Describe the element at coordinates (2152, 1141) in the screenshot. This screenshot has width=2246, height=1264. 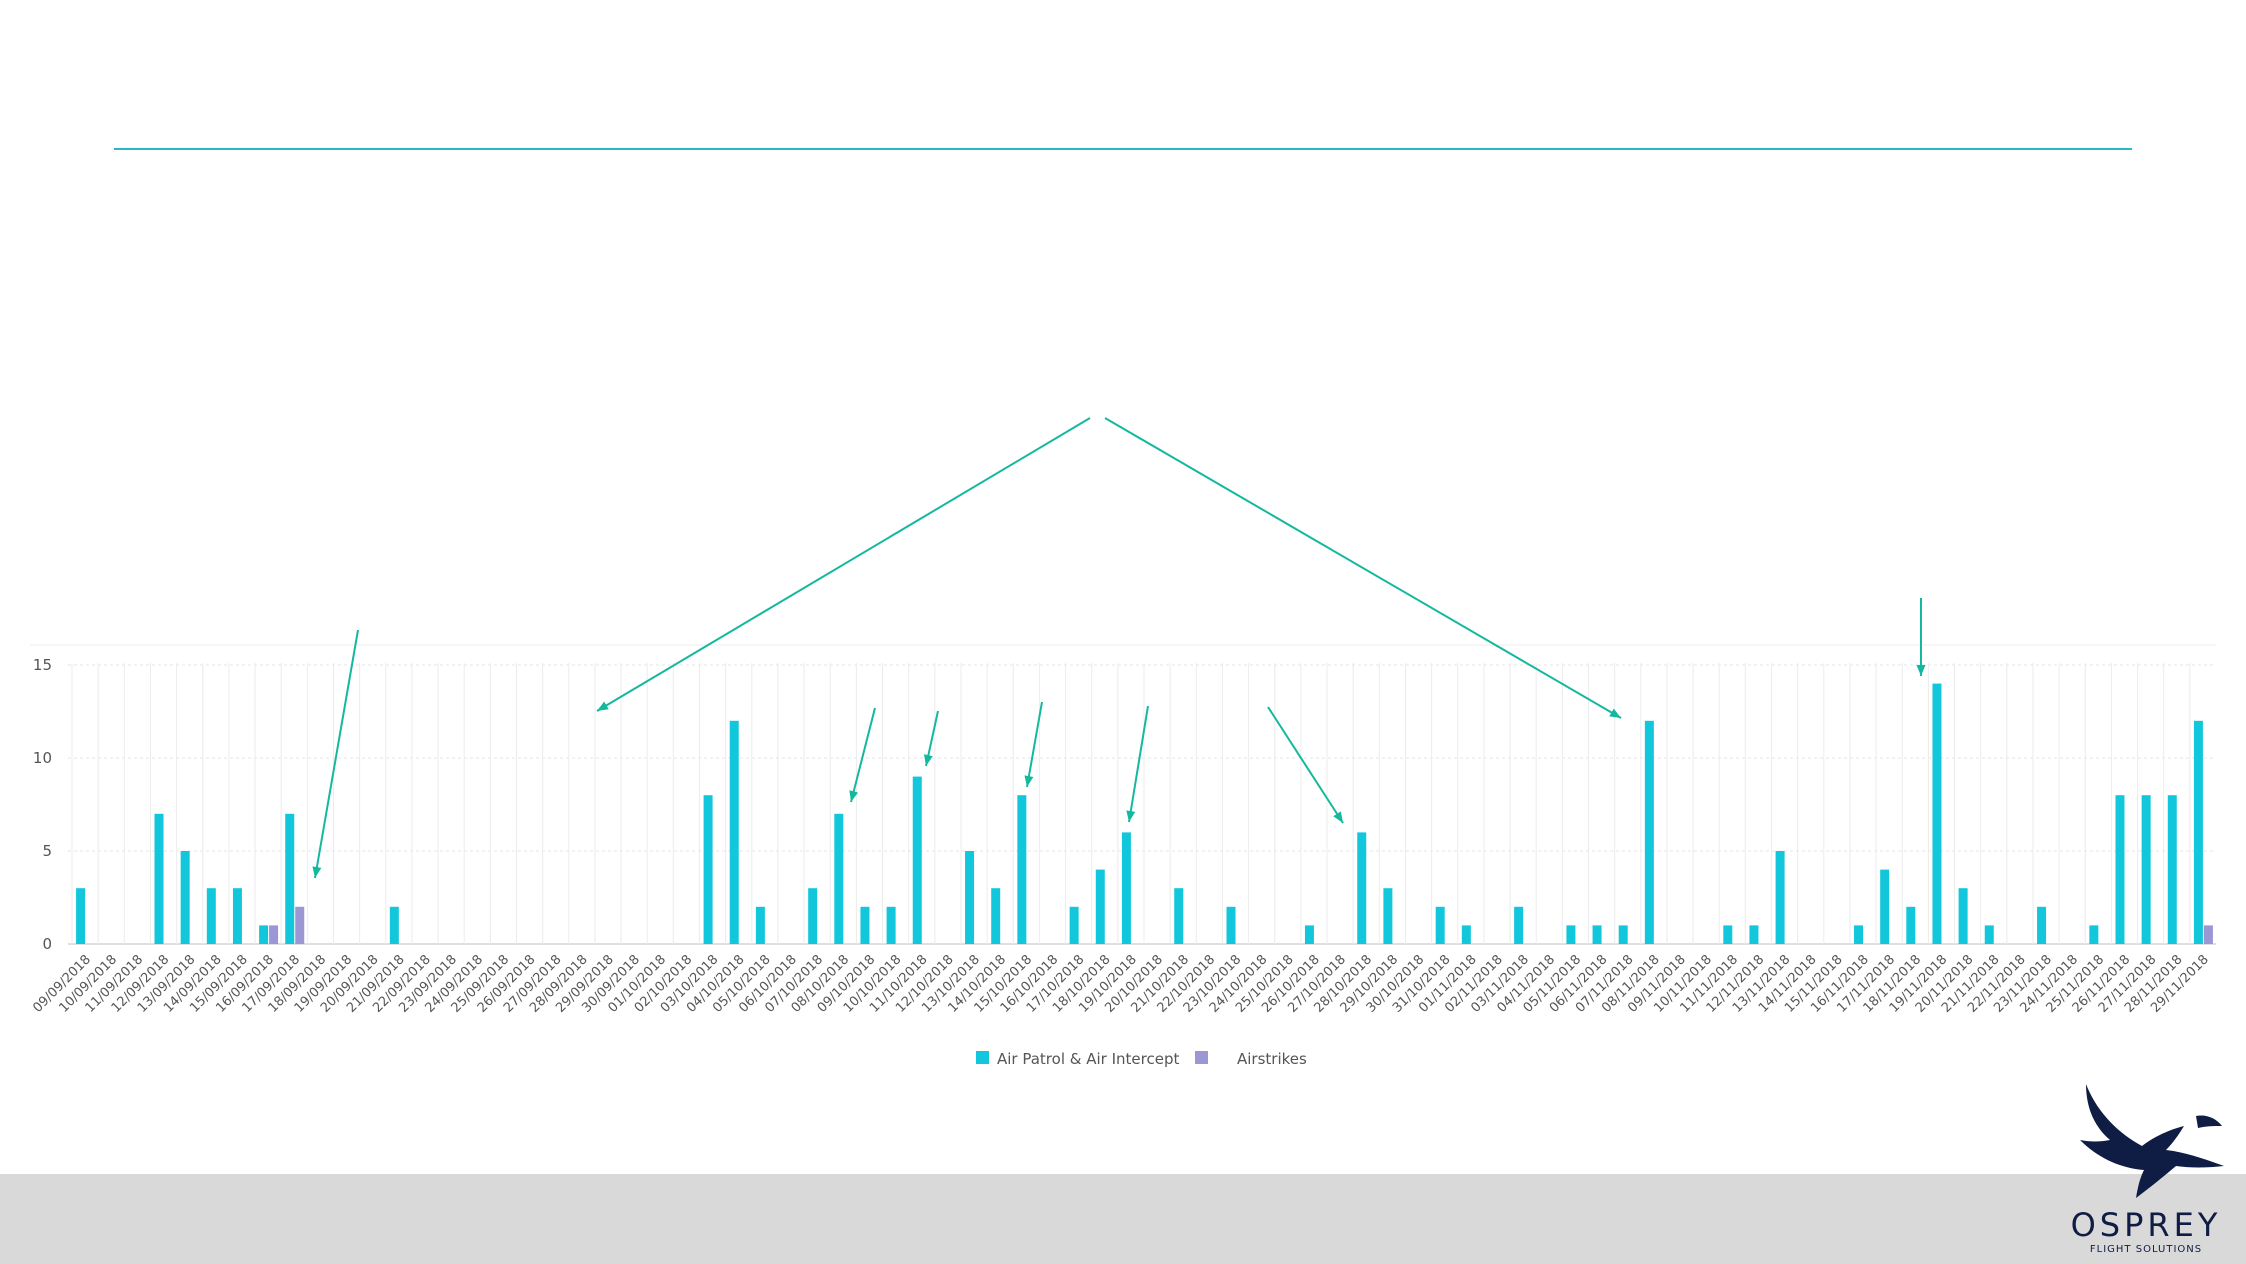
I see `osprey-bird-icon` at that location.